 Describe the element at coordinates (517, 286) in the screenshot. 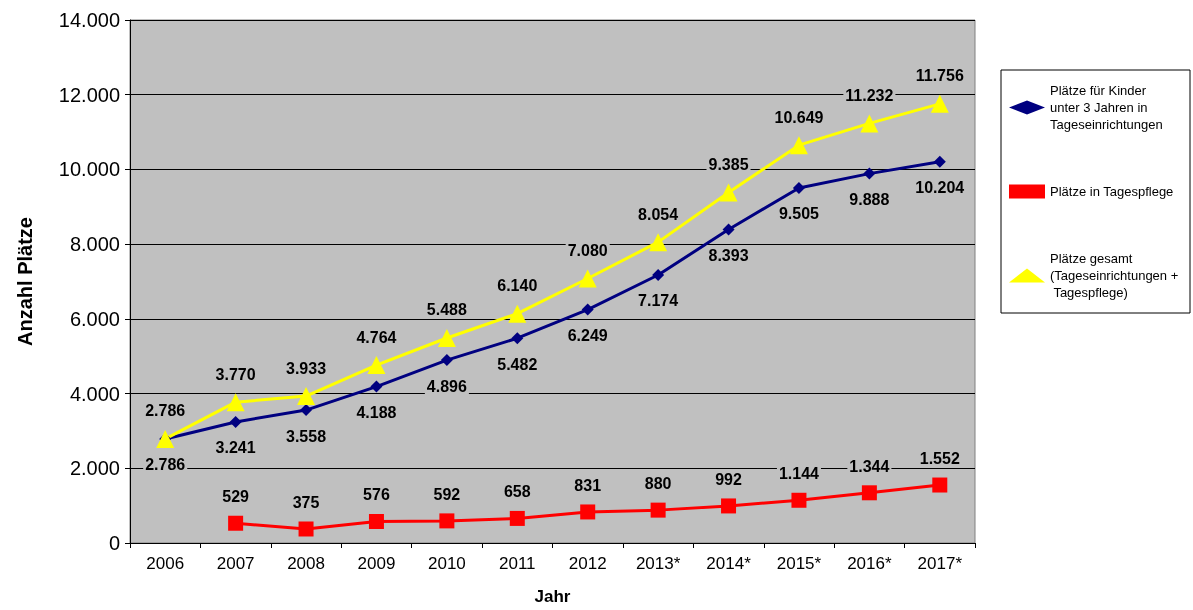

I see `data-label: 6.140` at that location.